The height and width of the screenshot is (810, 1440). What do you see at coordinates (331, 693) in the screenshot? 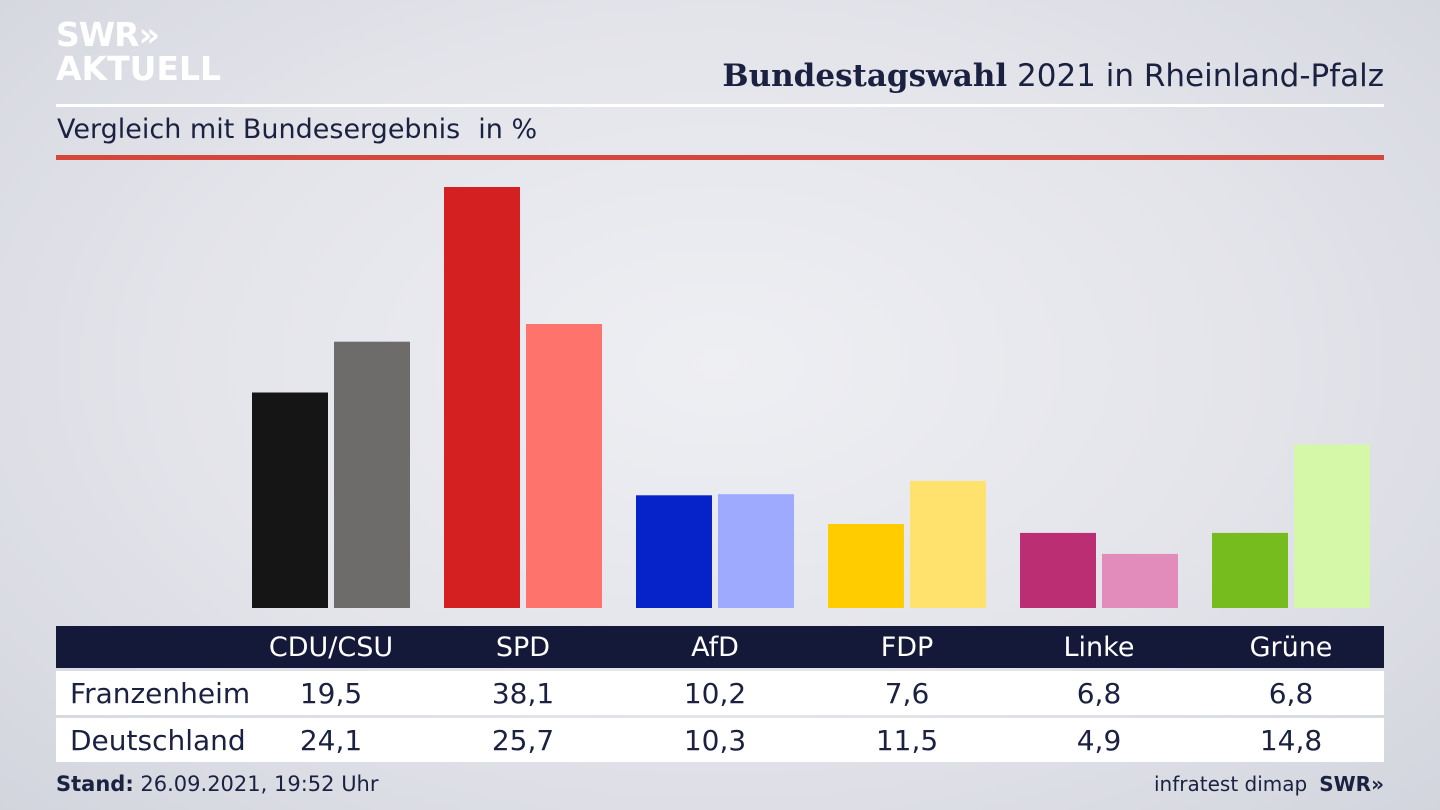
I see `table-cell: 19,5` at bounding box center [331, 693].